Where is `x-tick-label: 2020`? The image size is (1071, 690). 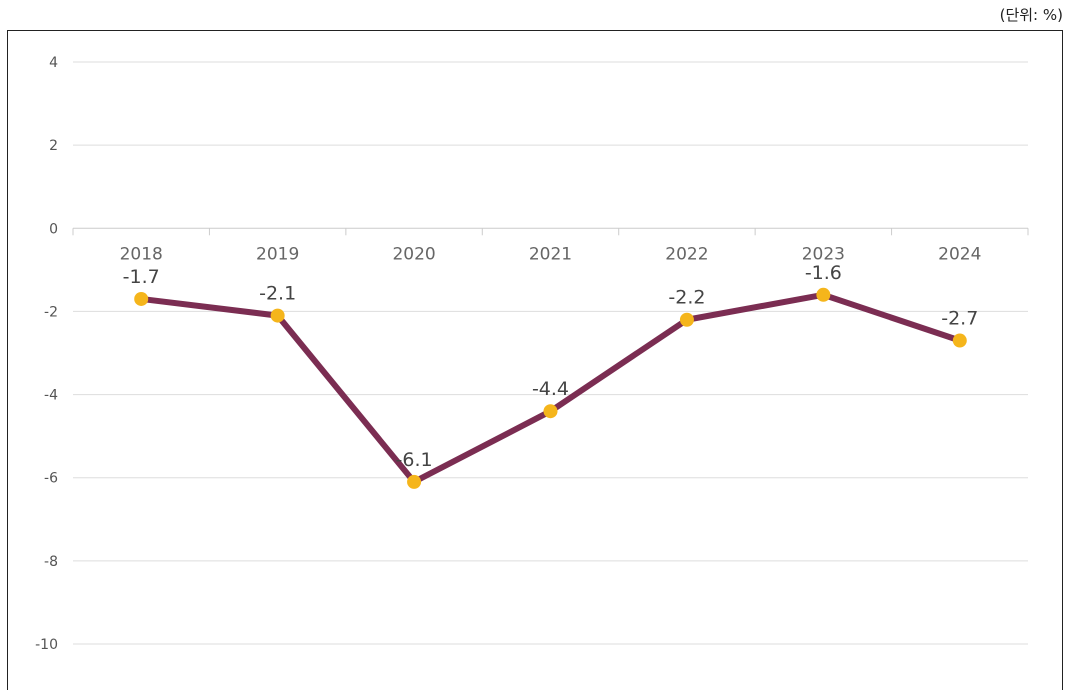
x-tick-label: 2020 is located at coordinates (413, 254).